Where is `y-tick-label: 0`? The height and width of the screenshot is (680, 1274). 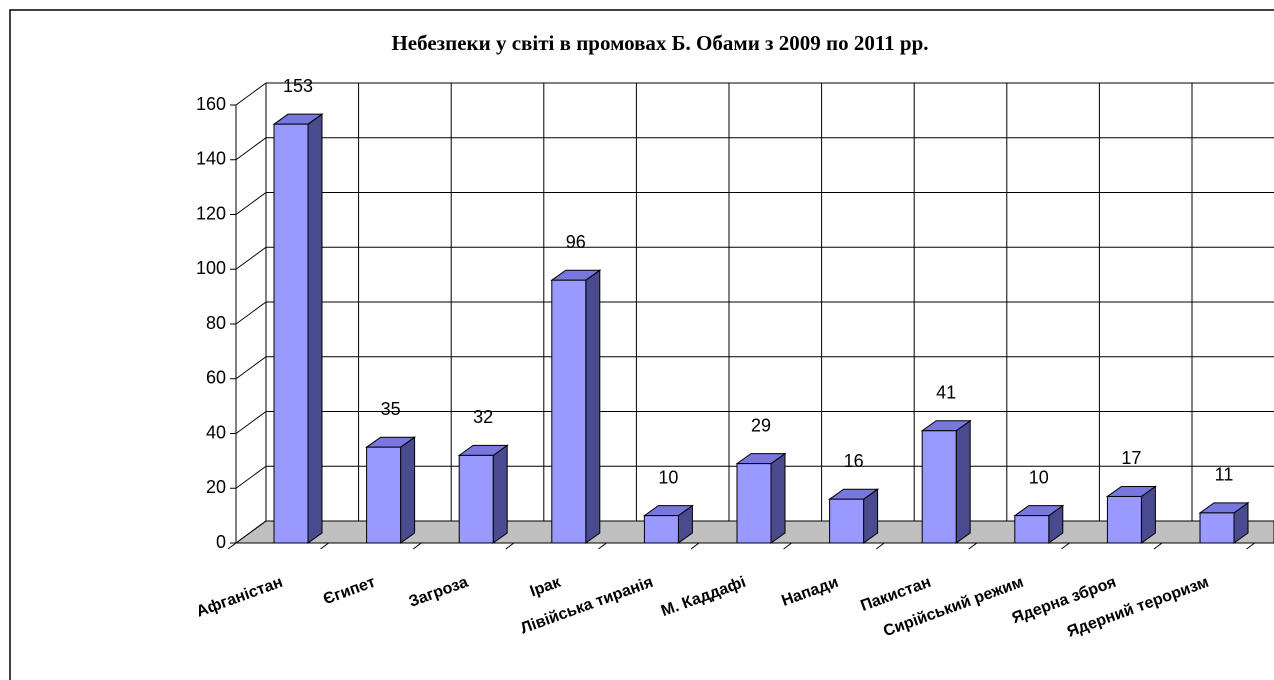
y-tick-label: 0 is located at coordinates (221, 542).